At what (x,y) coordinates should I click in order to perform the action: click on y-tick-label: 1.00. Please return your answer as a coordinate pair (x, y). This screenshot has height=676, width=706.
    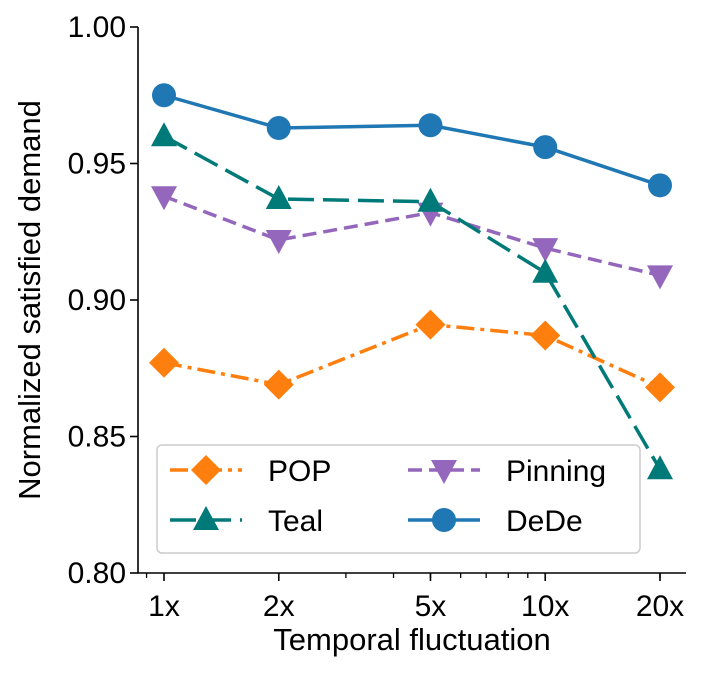
    Looking at the image, I should click on (97, 27).